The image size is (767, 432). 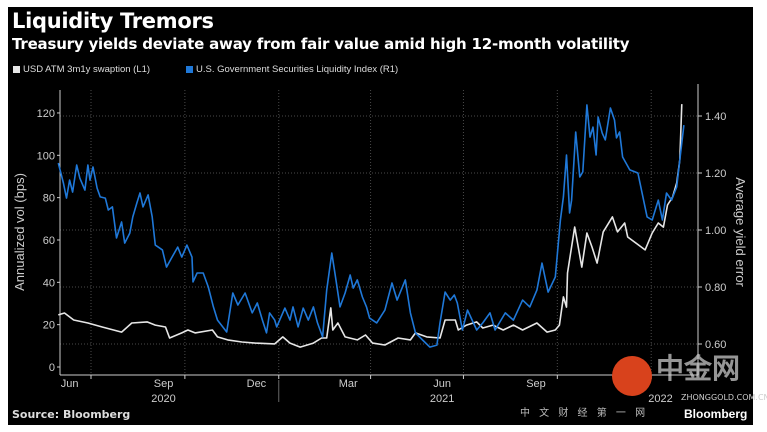 What do you see at coordinates (715, 288) in the screenshot?
I see `right-tick-label: 0.80` at bounding box center [715, 288].